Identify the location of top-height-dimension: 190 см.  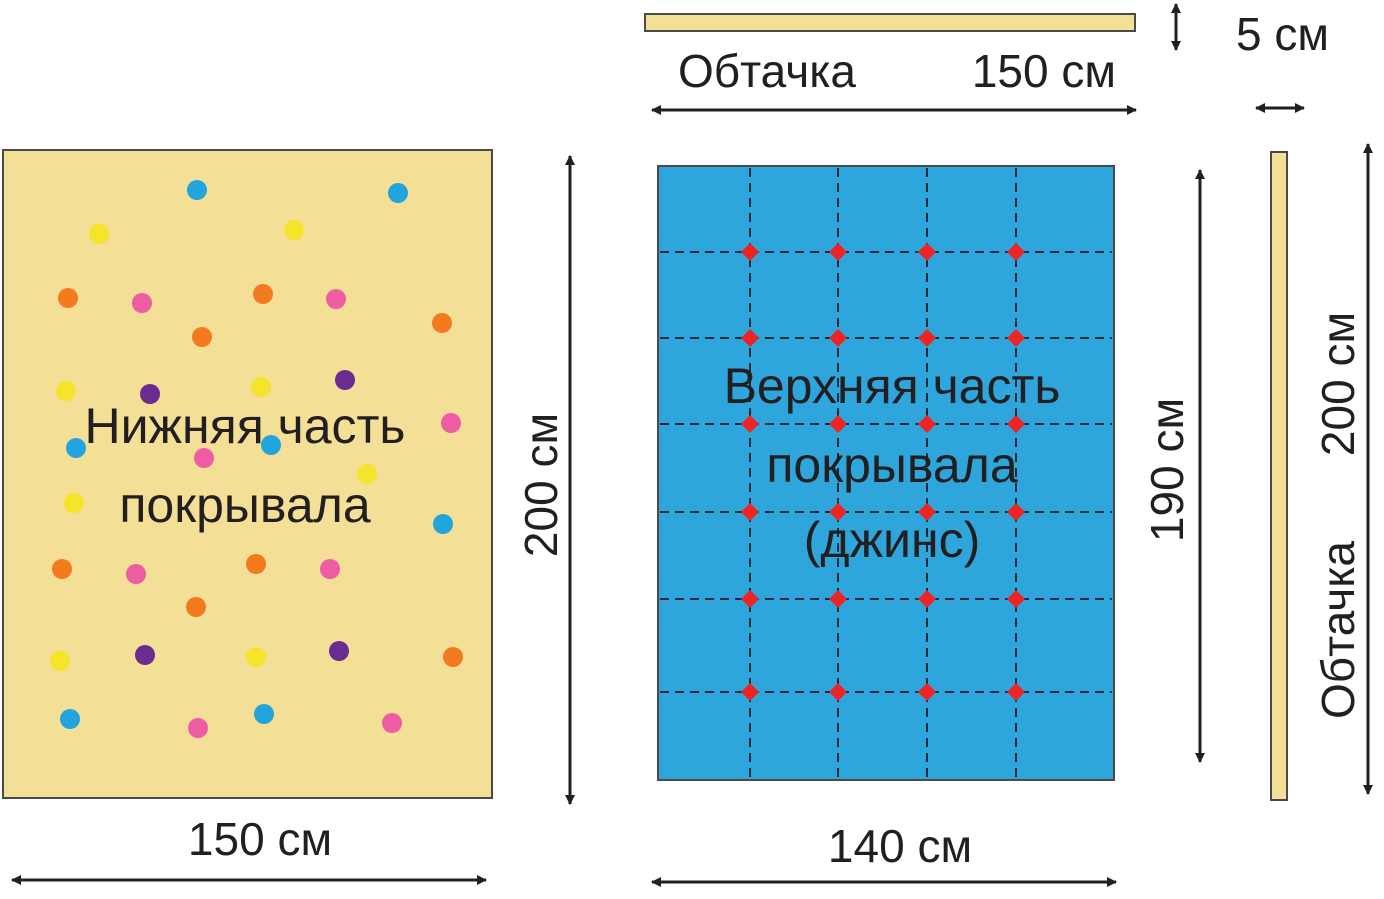
(1173, 466).